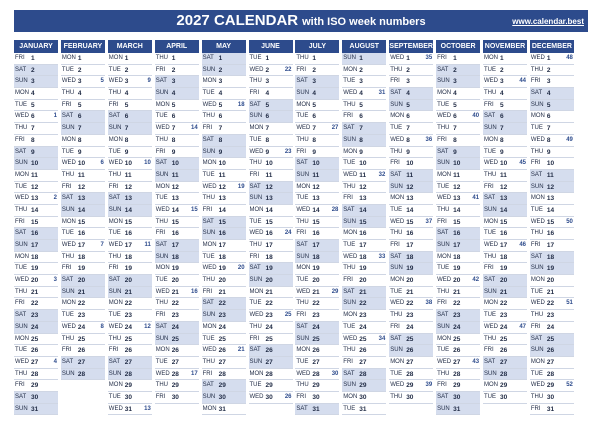  Describe the element at coordinates (505, 246) in the screenshot. I see `day-row: WED 17 46` at that location.